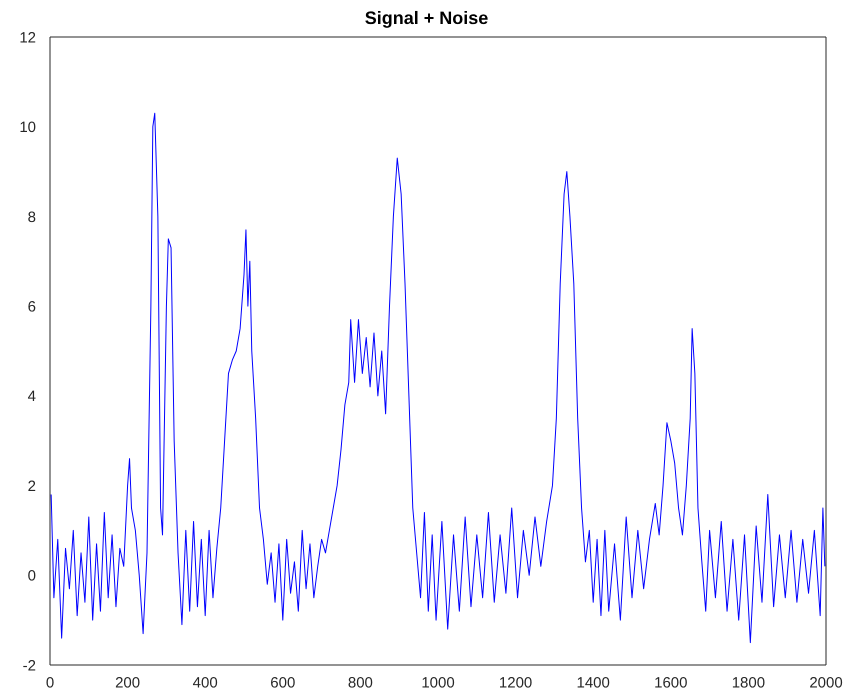 This screenshot has height=700, width=853. I want to click on x-tick-label: 600, so click(283, 683).